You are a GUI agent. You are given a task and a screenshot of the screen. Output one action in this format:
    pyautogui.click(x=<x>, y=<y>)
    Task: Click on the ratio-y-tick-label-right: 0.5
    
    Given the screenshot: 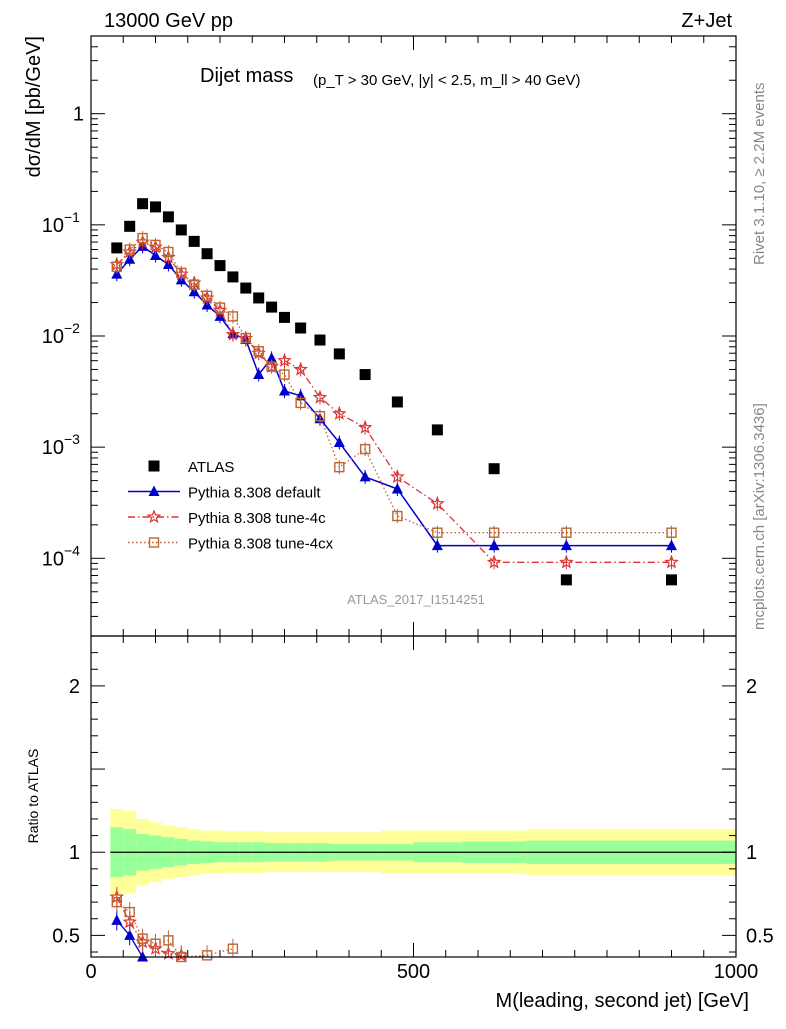 What is the action you would take?
    pyautogui.click(x=760, y=936)
    